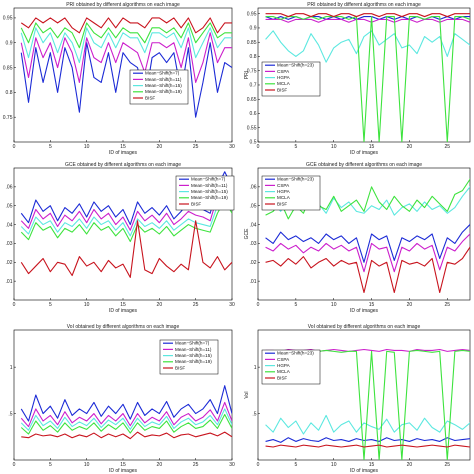 This screenshot has height=474, width=474. What do you see at coordinates (193, 349) in the screenshot?
I see `legend-label-4-1: Mean−Shift(h=11)` at bounding box center [193, 349].